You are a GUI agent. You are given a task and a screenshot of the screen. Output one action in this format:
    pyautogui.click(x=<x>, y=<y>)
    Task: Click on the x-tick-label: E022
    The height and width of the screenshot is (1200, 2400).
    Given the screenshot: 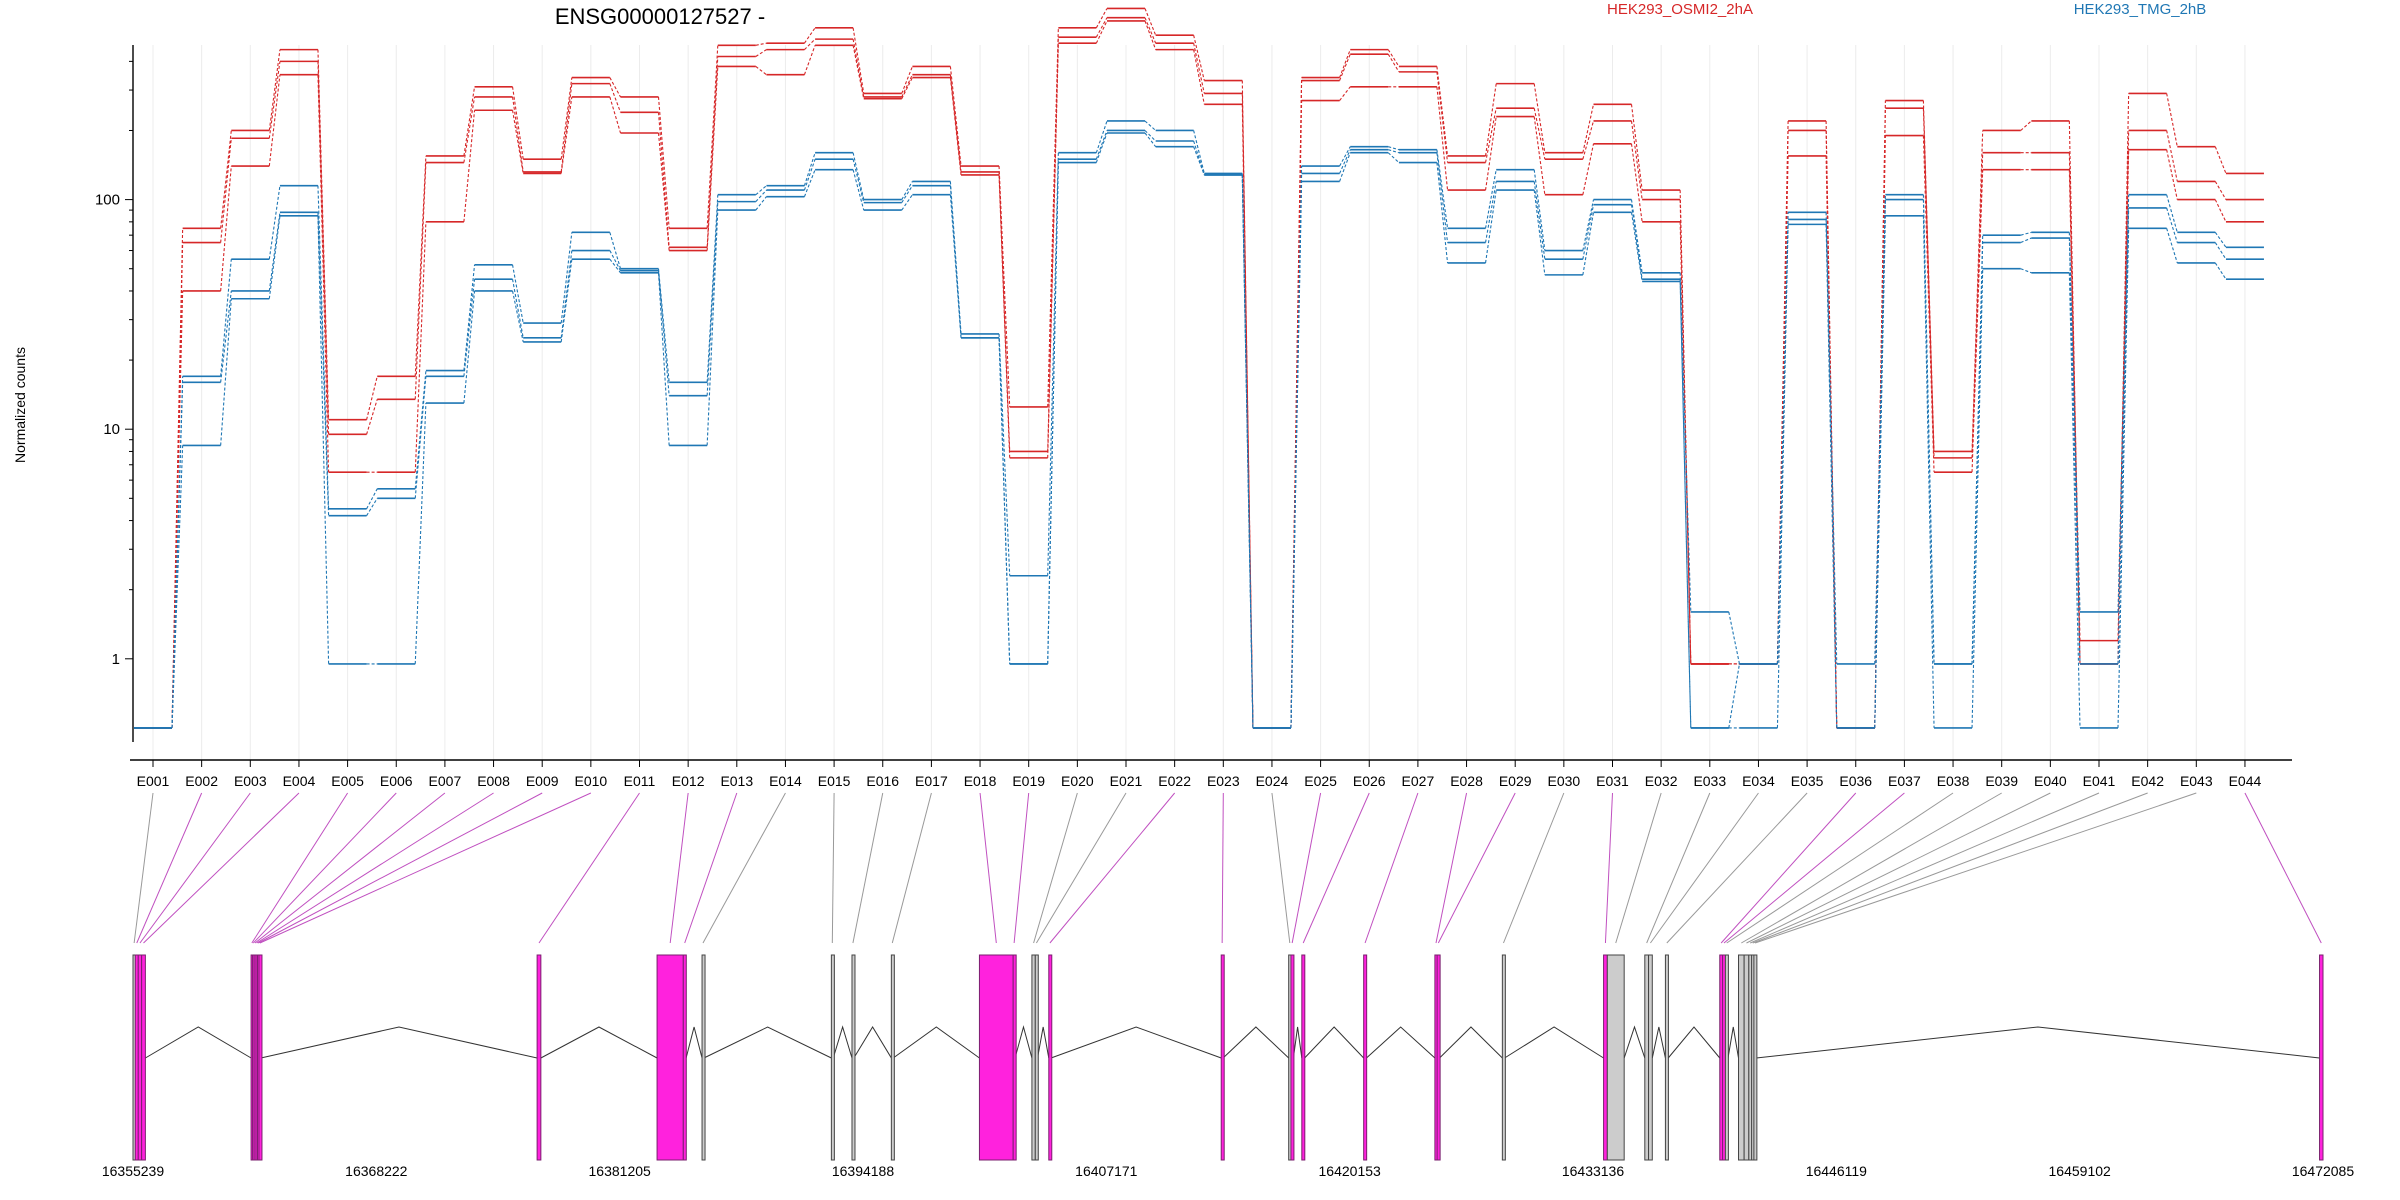 What is the action you would take?
    pyautogui.click(x=1174, y=781)
    